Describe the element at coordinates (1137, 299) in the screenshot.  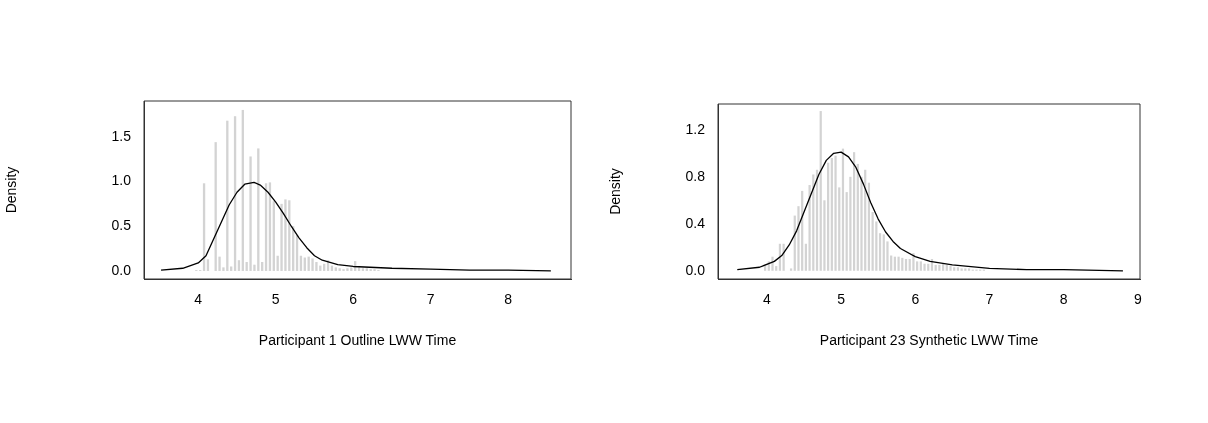
I see `x-tick-label: 9` at that location.